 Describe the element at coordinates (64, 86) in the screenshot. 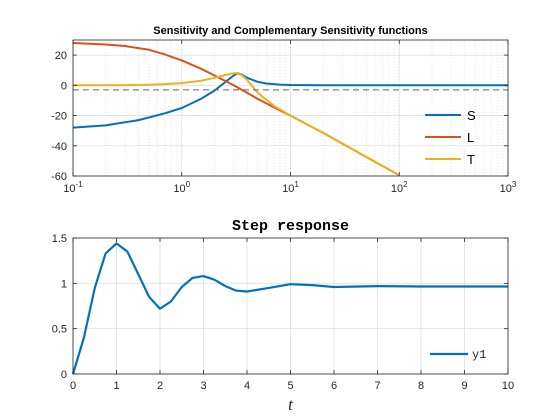

I see `plot1-y-tick-label: 0` at that location.